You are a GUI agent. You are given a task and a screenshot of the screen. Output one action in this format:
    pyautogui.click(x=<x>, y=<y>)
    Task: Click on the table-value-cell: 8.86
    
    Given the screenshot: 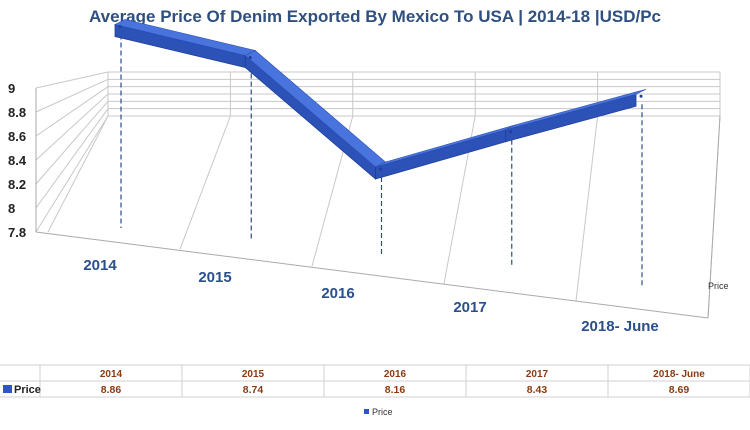 What is the action you would take?
    pyautogui.click(x=111, y=390)
    